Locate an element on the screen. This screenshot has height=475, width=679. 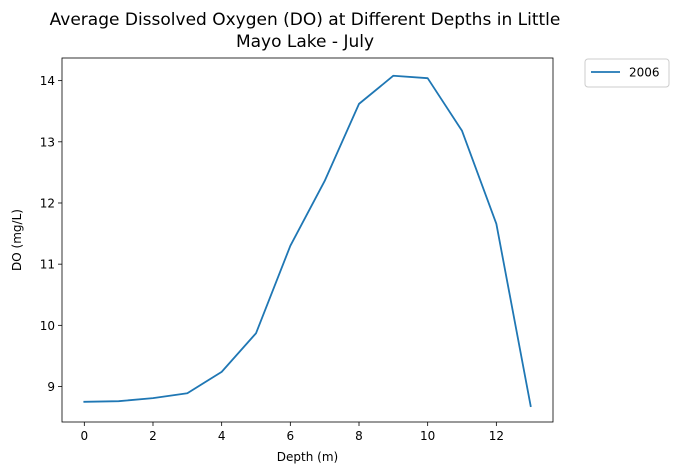
x-tick-label: 2 is located at coordinates (153, 436).